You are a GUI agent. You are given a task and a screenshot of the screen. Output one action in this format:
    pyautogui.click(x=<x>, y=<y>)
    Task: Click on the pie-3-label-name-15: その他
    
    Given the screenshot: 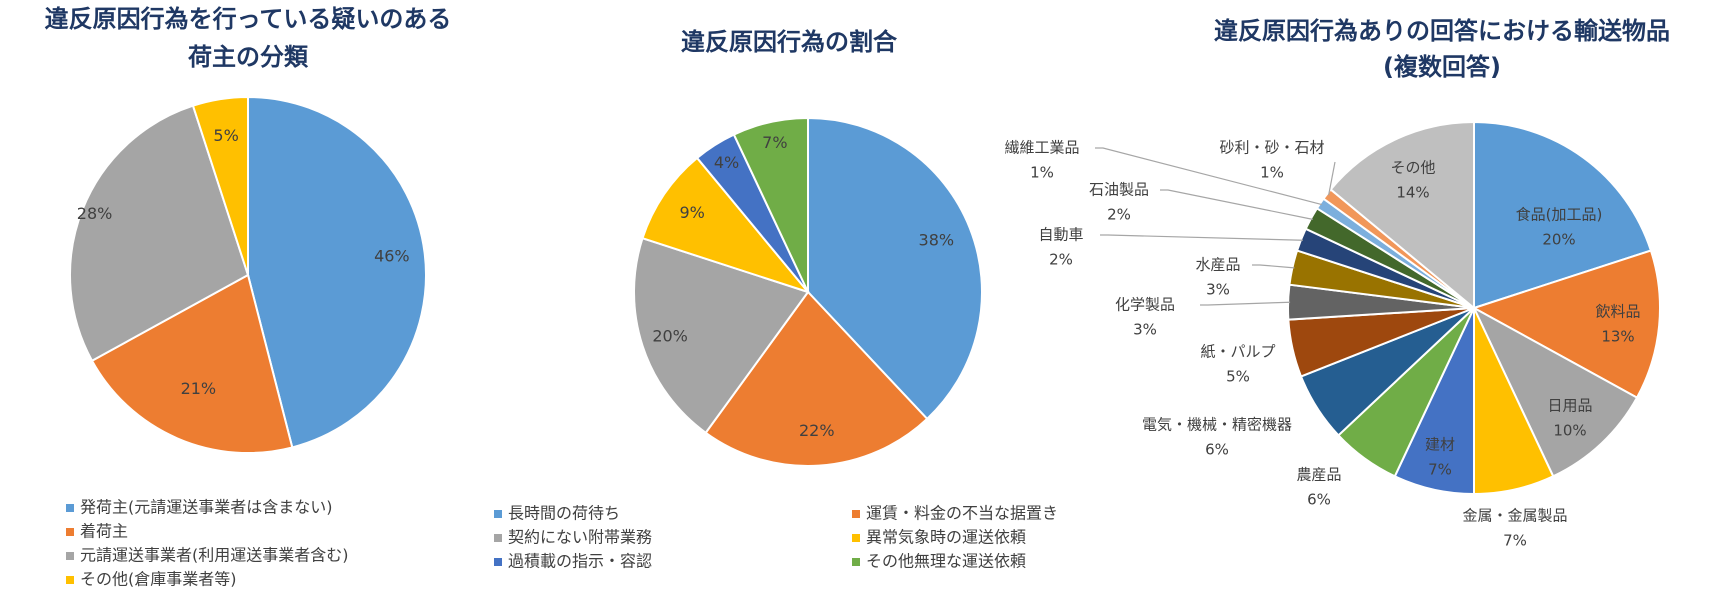 What is the action you would take?
    pyautogui.click(x=1412, y=168)
    